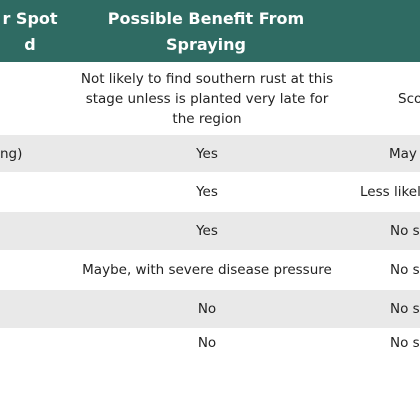 This screenshot has width=420, height=420. Describe the element at coordinates (30, 44) in the screenshot. I see `header-cell: d` at that location.